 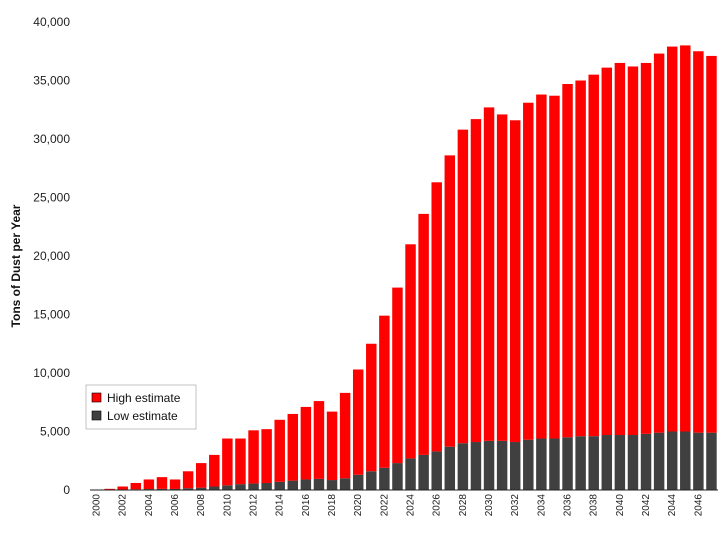 What do you see at coordinates (646, 505) in the screenshot?
I see `x-tick-label: 2042` at bounding box center [646, 505].